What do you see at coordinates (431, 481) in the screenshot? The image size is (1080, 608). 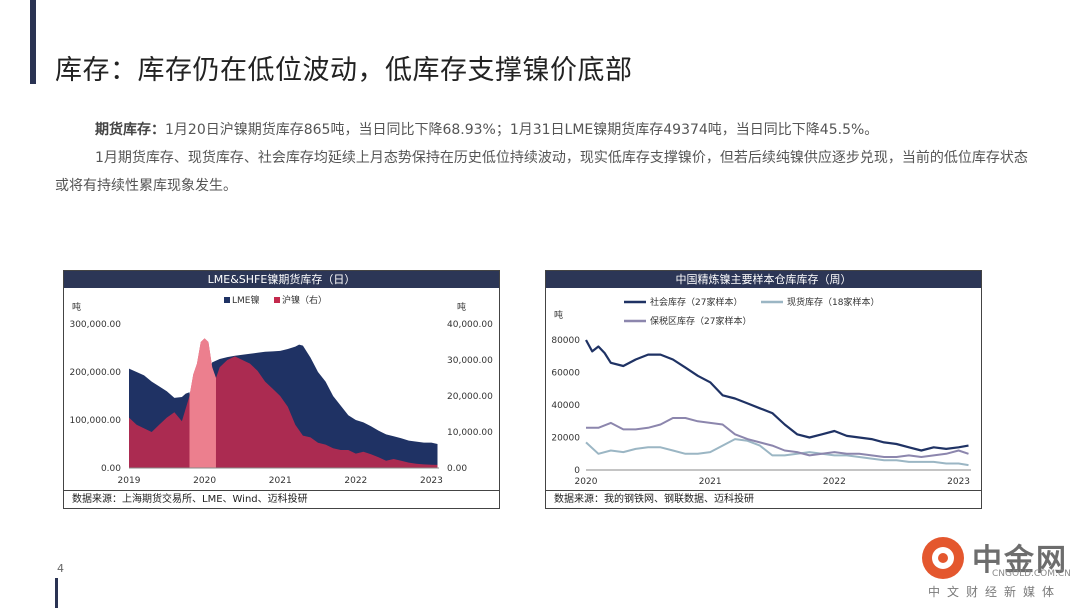 I see `x-tick-4: 2023` at bounding box center [431, 481].